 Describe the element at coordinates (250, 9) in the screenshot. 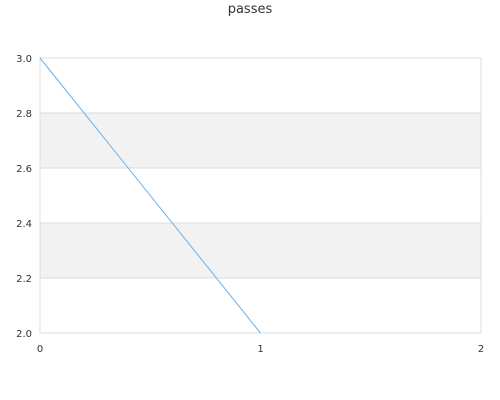

I see `chart-title: passes` at that location.